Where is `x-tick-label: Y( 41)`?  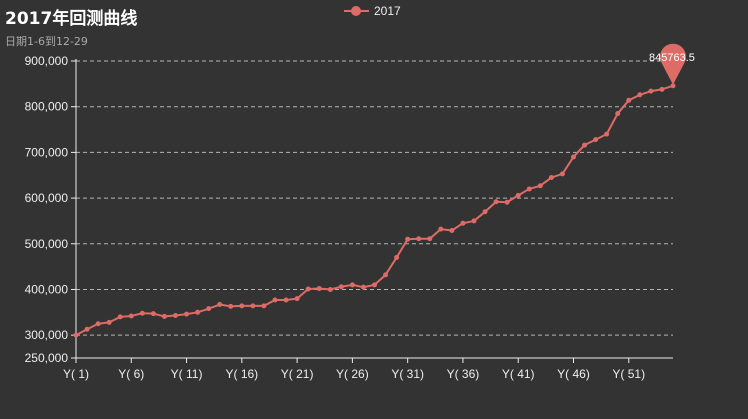
x-tick-label: Y( 41) is located at coordinates (518, 374).